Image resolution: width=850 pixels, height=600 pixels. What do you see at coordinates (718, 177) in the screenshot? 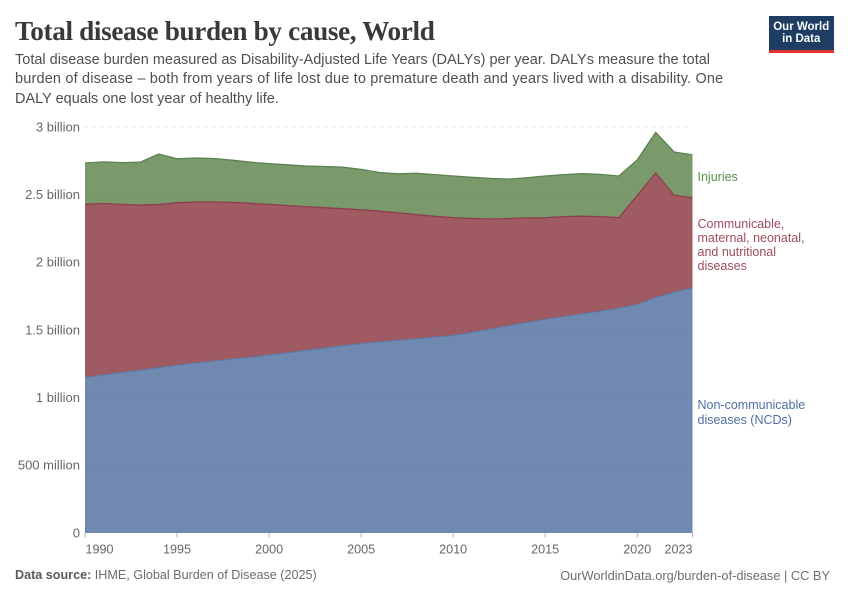
I see `svg-text: Injuries` at bounding box center [718, 177].